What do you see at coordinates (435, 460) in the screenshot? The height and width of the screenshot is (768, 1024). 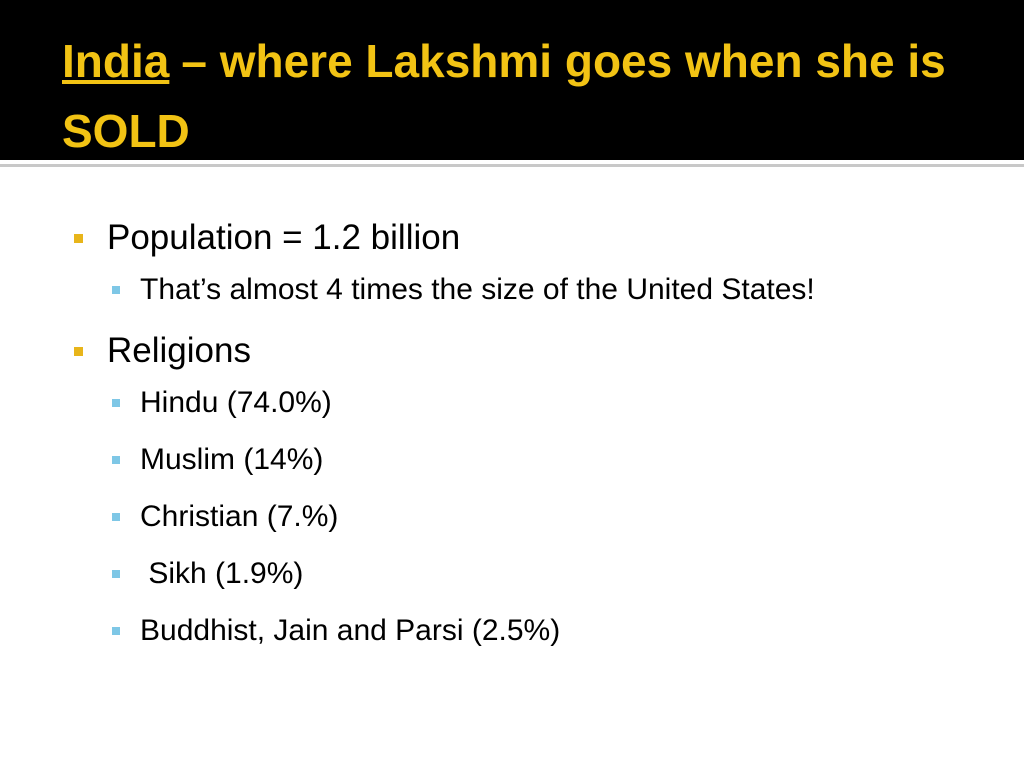 I see `sub-bullet: Muslim (14%)` at bounding box center [435, 460].